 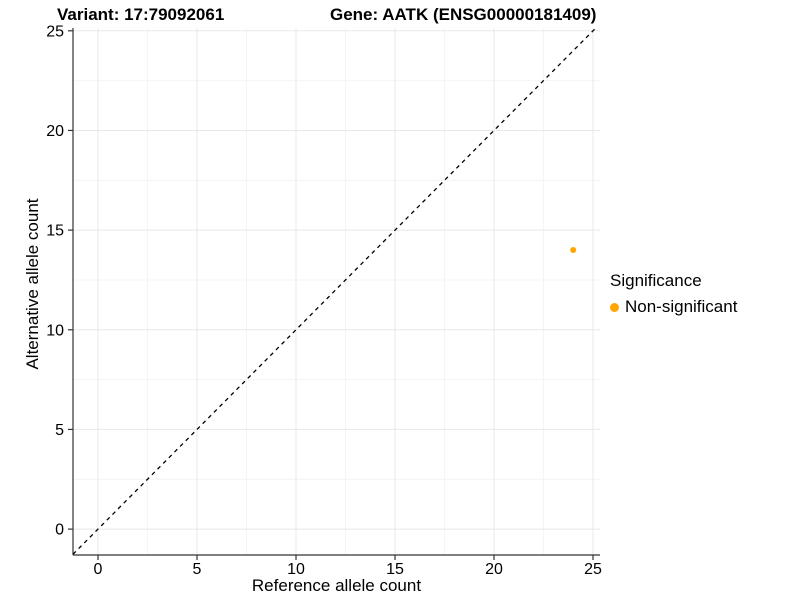 What do you see at coordinates (55, 231) in the screenshot?
I see `y-tick-label: 15` at bounding box center [55, 231].